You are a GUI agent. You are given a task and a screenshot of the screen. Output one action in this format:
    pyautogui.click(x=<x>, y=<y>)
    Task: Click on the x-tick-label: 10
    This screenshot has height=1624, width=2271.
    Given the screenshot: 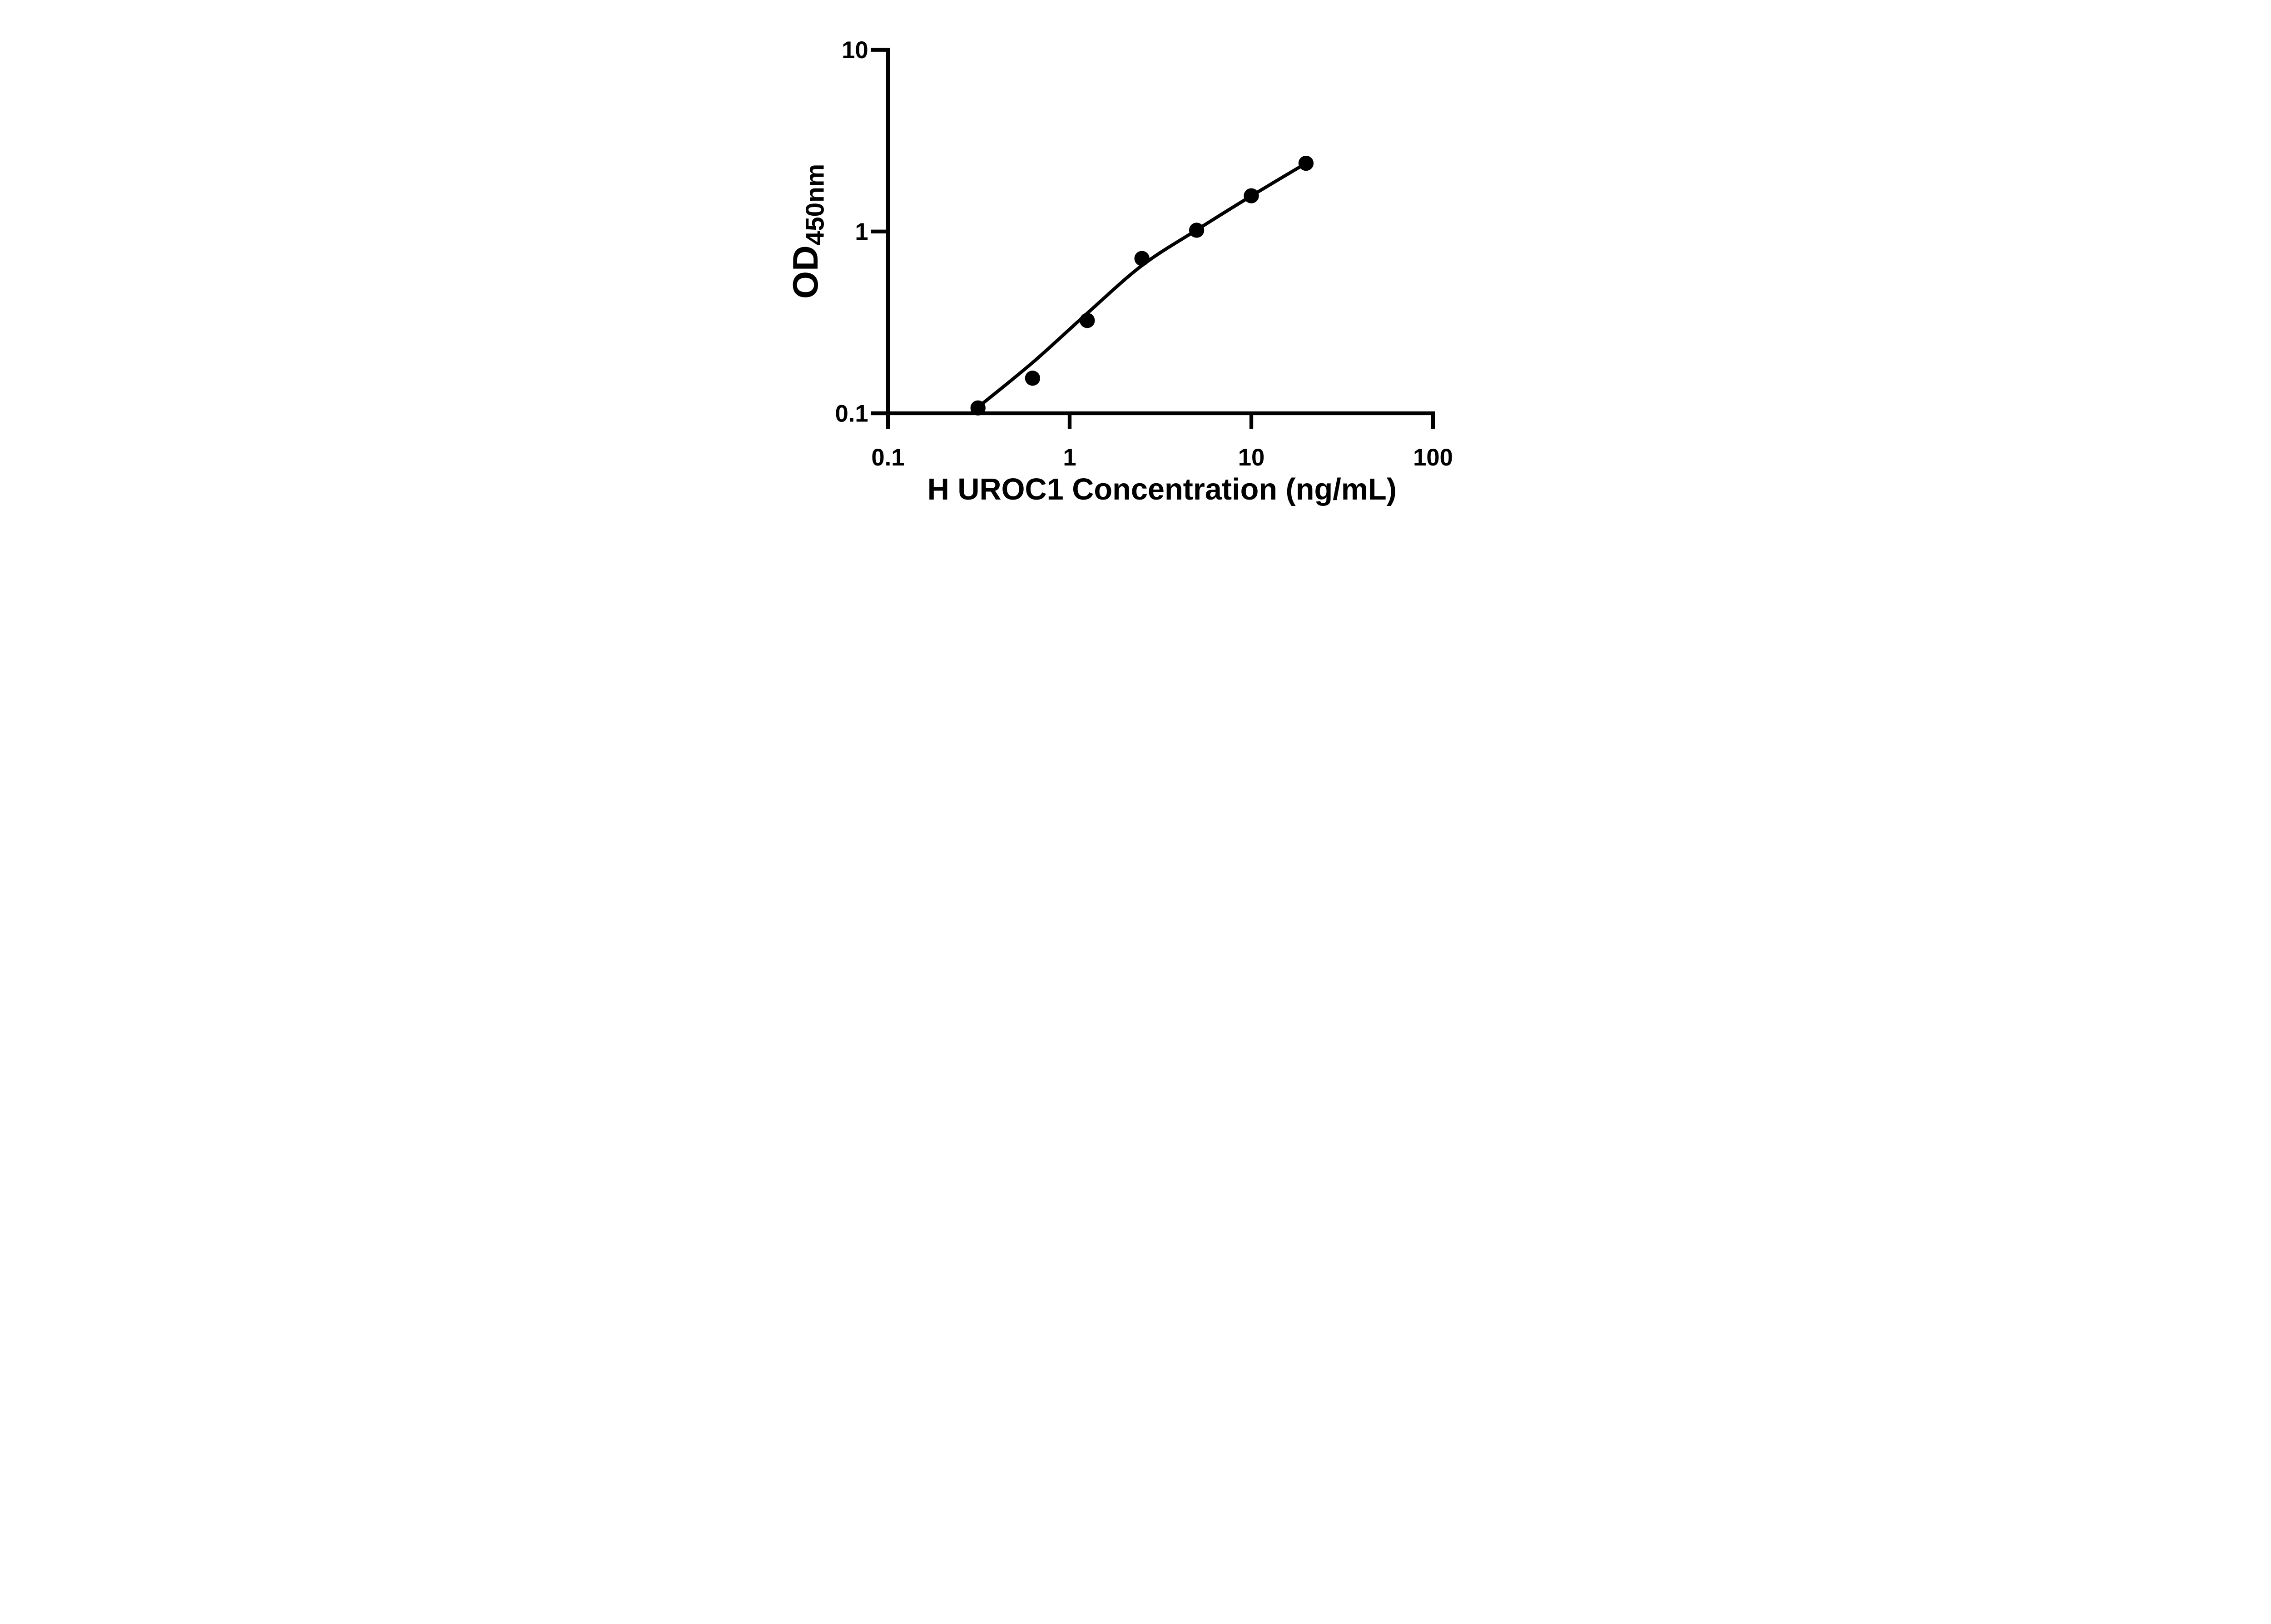 What is the action you would take?
    pyautogui.click(x=1251, y=457)
    